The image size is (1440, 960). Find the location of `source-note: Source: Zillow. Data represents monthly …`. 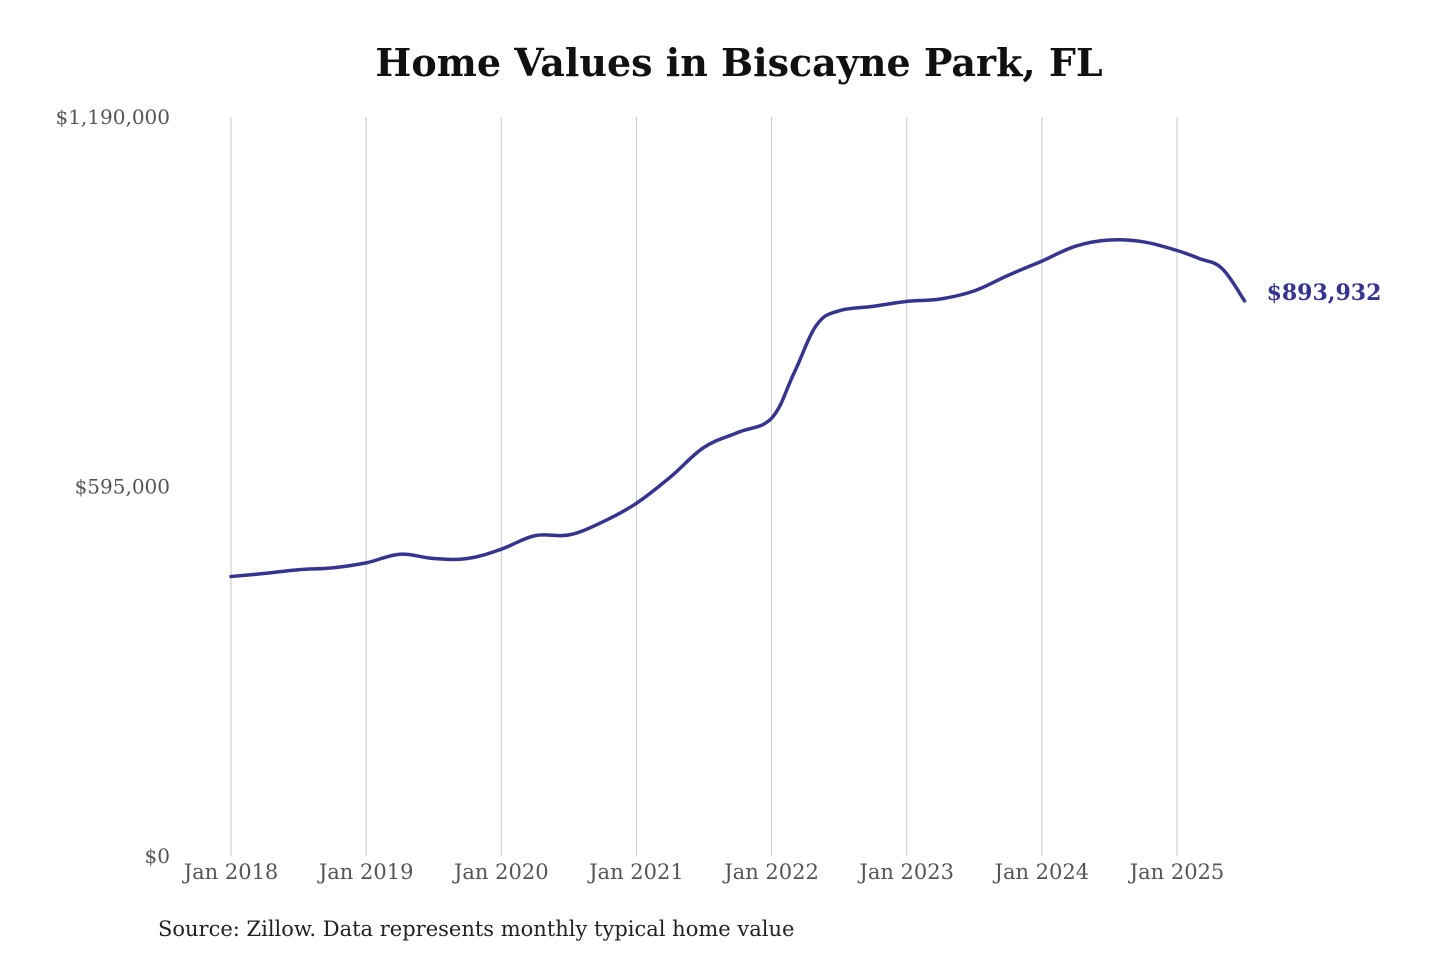

source-note: Source: Zillow. Data represents monthly … is located at coordinates (476, 929).